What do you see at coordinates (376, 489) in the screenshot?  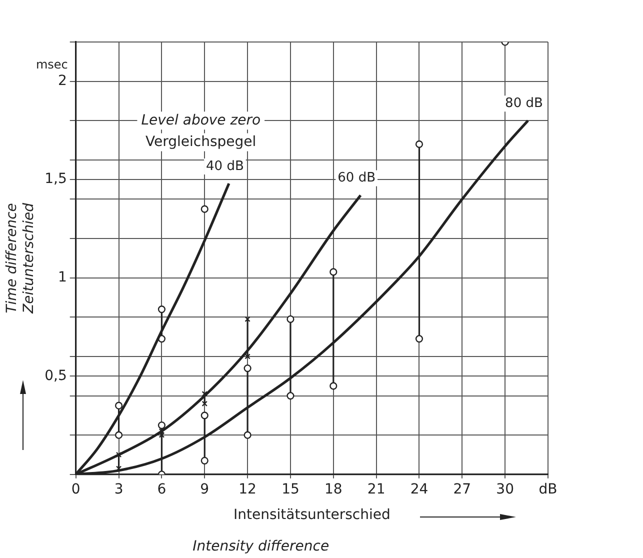 I see `x-tick-label: 21` at bounding box center [376, 489].